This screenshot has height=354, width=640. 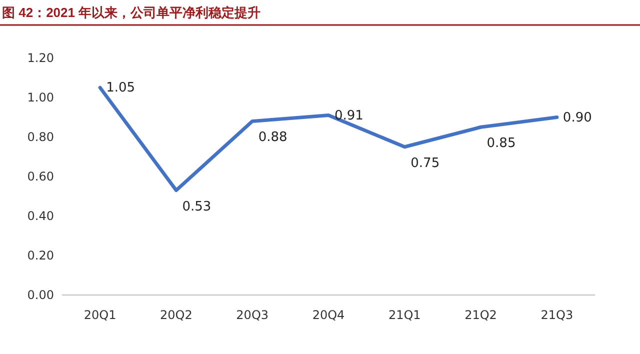 What do you see at coordinates (40, 255) in the screenshot?
I see `y-tick-label: 0.20` at bounding box center [40, 255].